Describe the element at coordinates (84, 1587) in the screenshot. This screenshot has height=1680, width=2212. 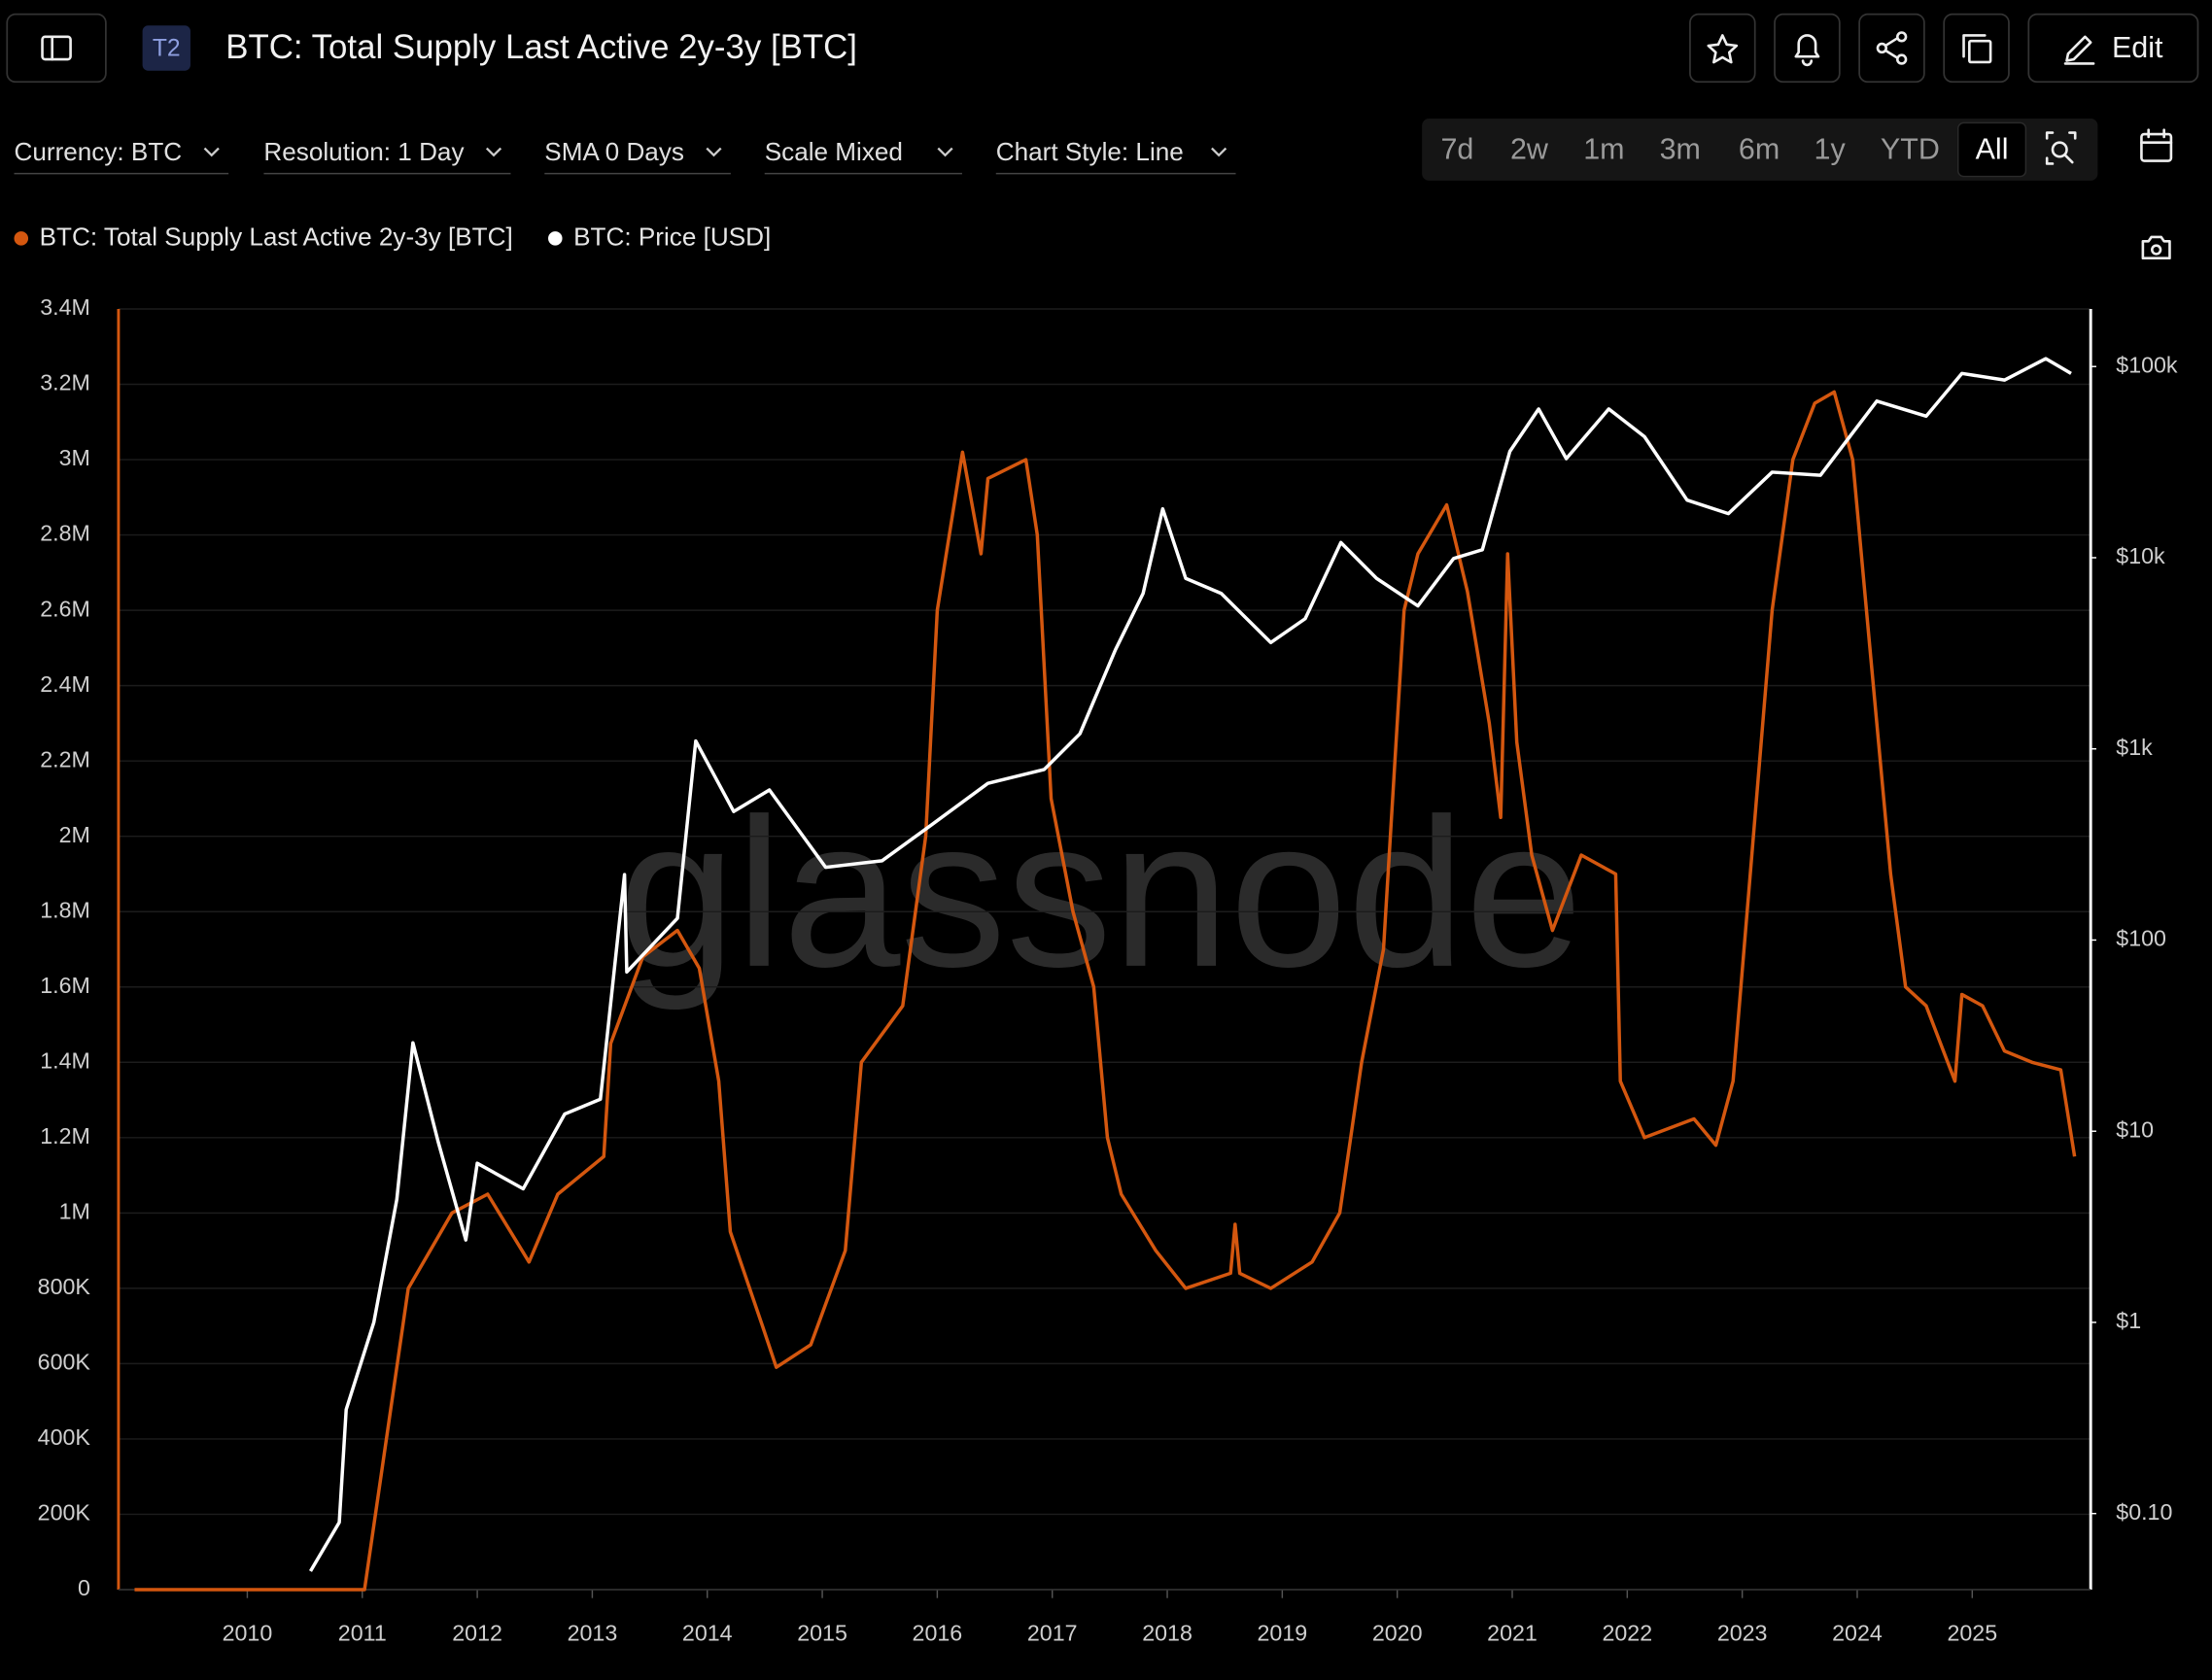
I see `y-tick-label: 0` at that location.